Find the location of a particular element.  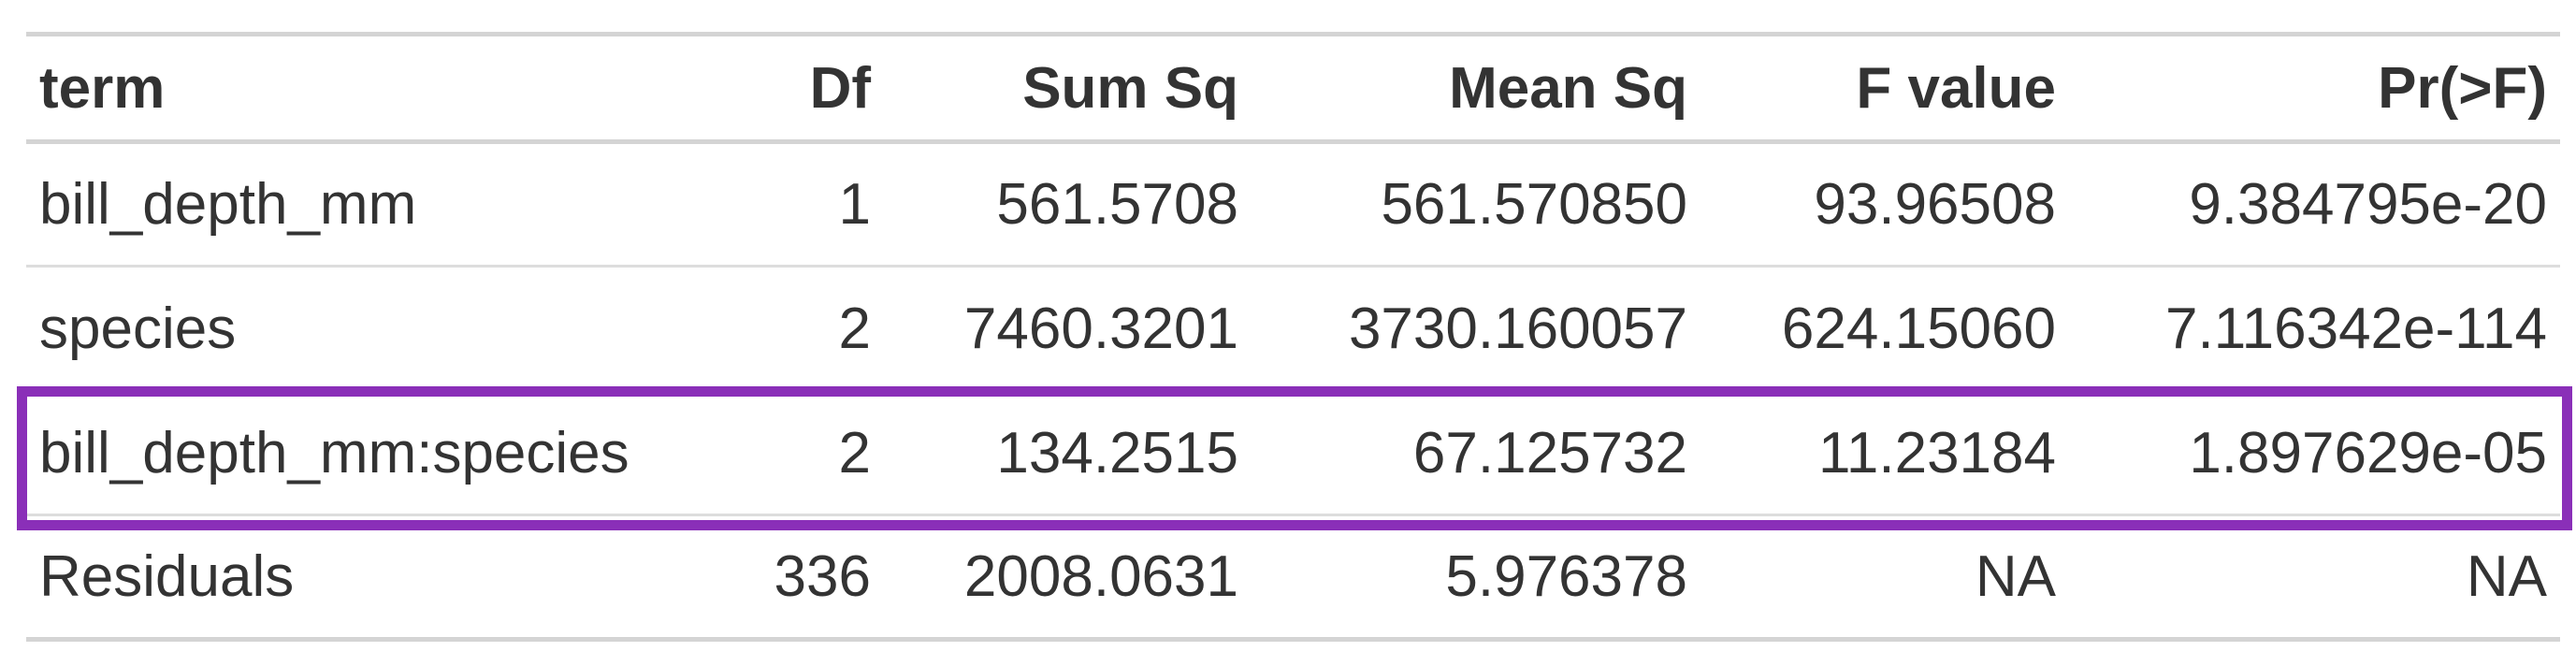

cell-term: species is located at coordinates (389, 329).